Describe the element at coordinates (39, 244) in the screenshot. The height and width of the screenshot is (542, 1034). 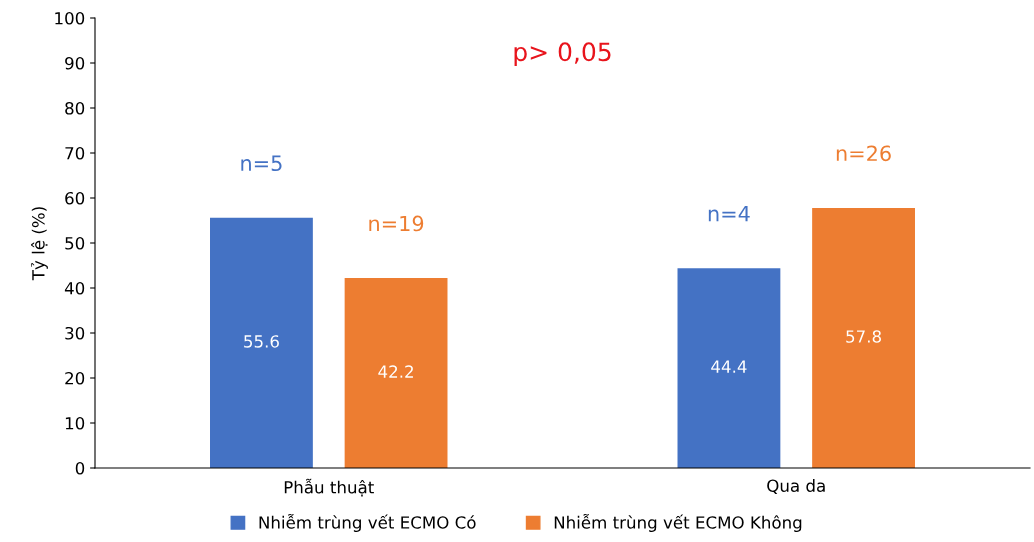
I see `y-axis-title: Tỷ lệ (%)` at that location.